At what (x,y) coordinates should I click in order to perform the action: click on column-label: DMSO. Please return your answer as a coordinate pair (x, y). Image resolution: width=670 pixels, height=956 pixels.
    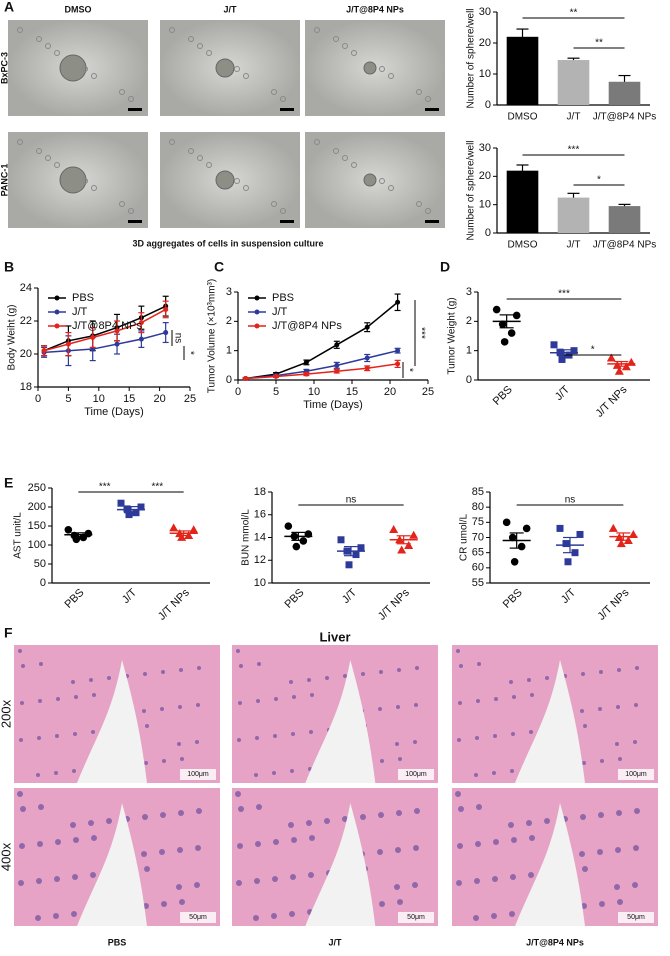
    Looking at the image, I should click on (78, 9).